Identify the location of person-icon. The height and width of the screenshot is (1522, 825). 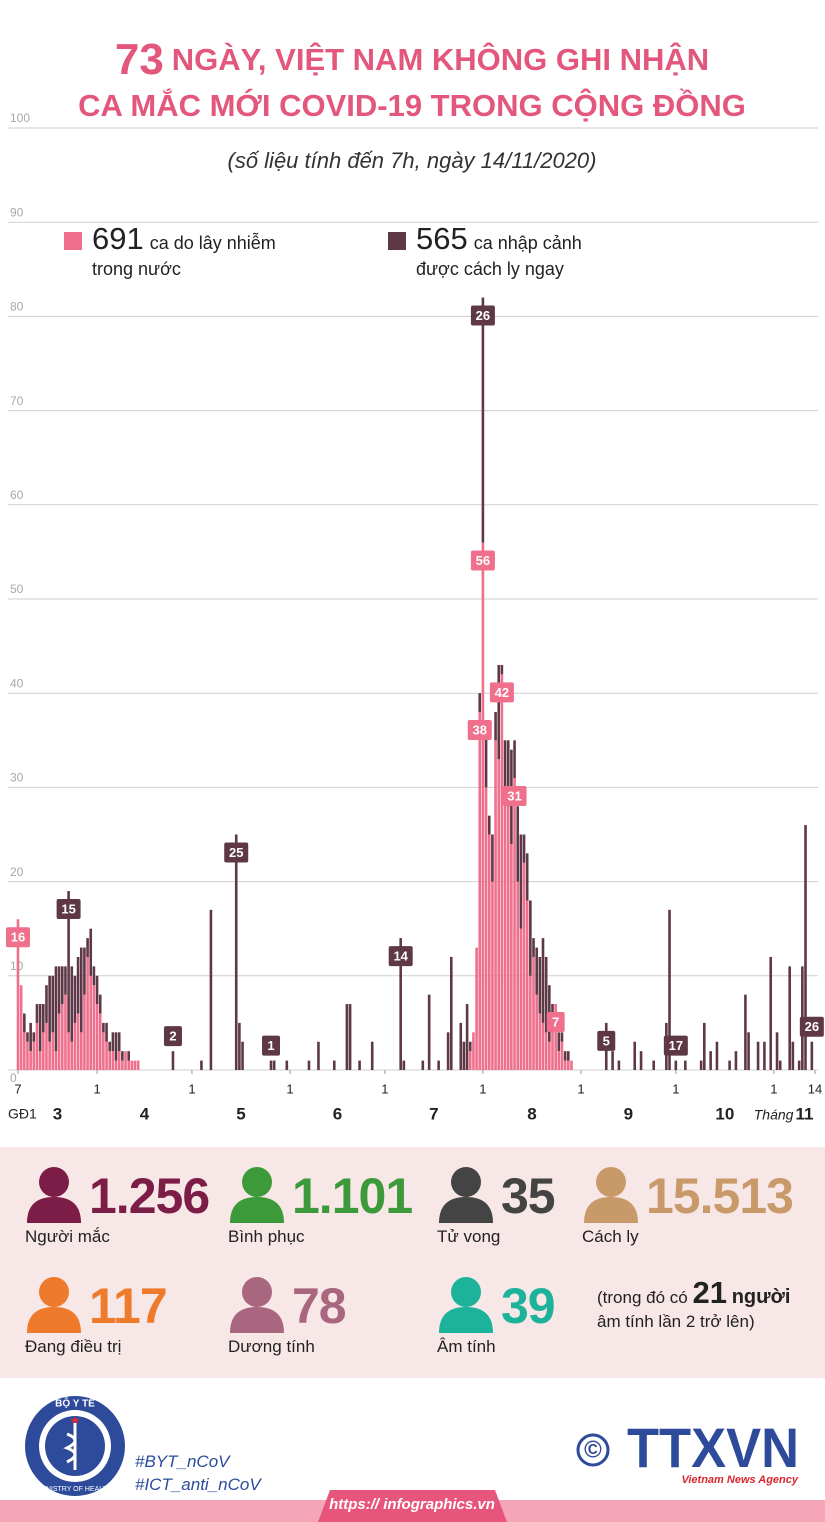
(466, 1195).